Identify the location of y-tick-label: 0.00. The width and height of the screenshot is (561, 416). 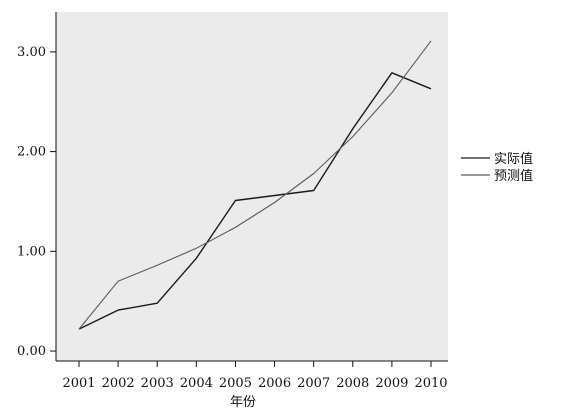
(31, 351).